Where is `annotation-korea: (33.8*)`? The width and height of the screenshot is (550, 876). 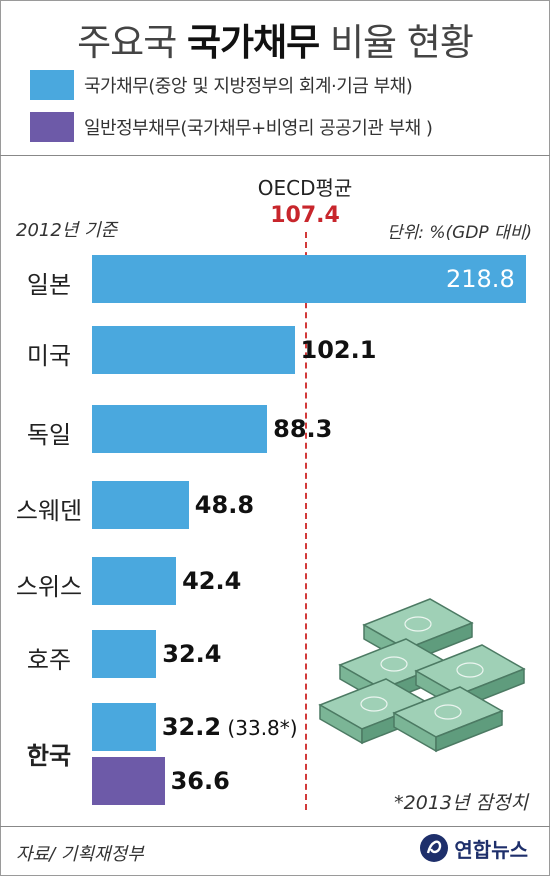
annotation-korea: (33.8*) is located at coordinates (259, 728).